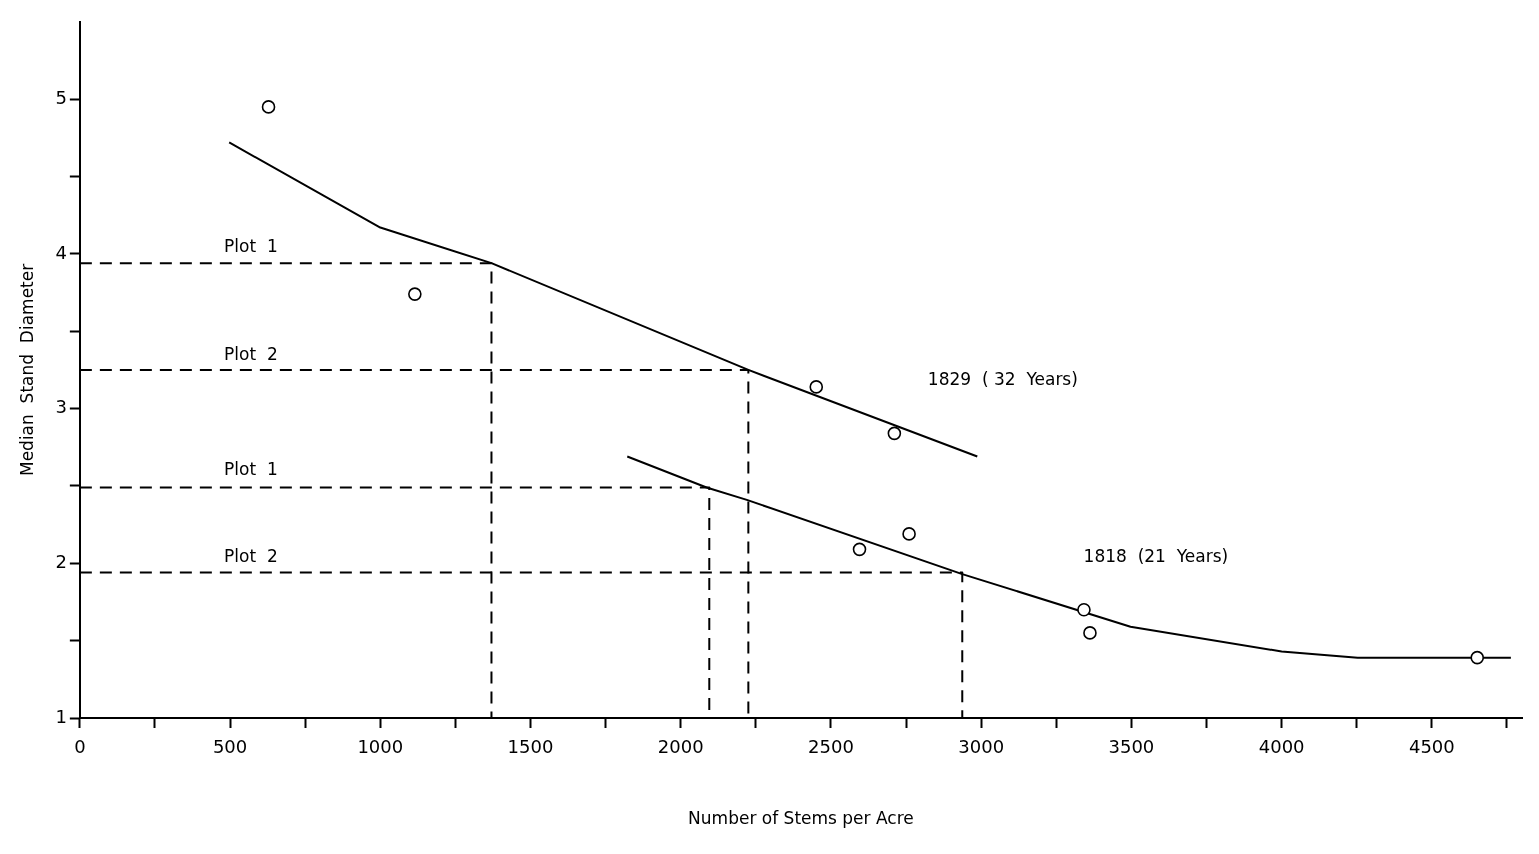 The height and width of the screenshot is (854, 1539). Describe the element at coordinates (61, 252) in the screenshot. I see `y-tick-label: 4` at that location.